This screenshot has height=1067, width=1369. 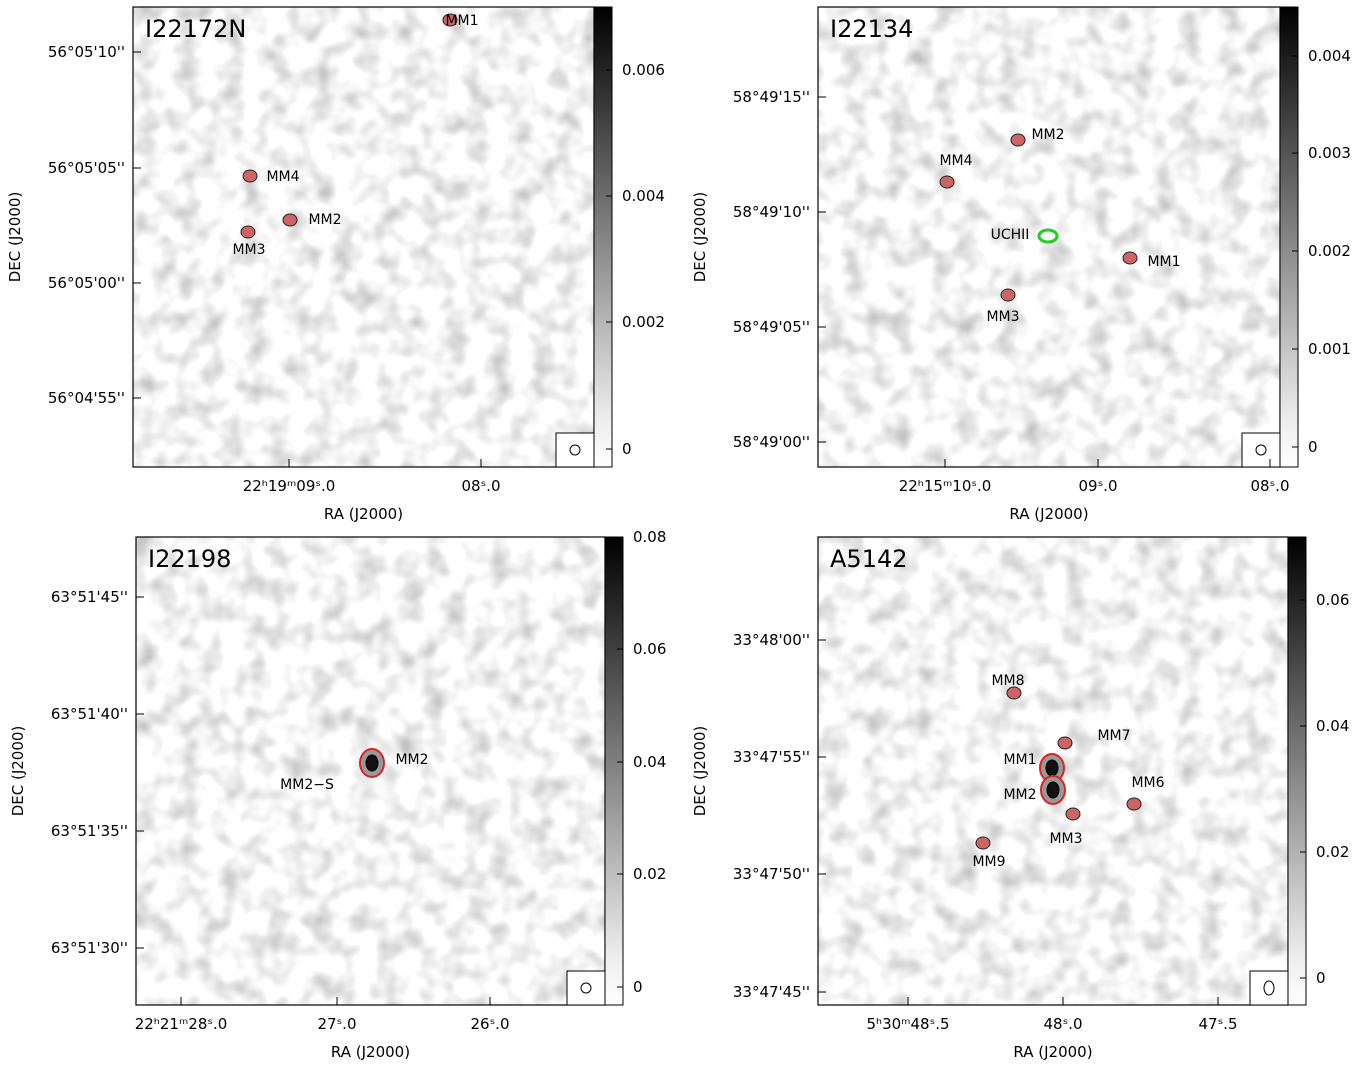 What do you see at coordinates (1007, 681) in the screenshot?
I see `source-label: MM8` at bounding box center [1007, 681].